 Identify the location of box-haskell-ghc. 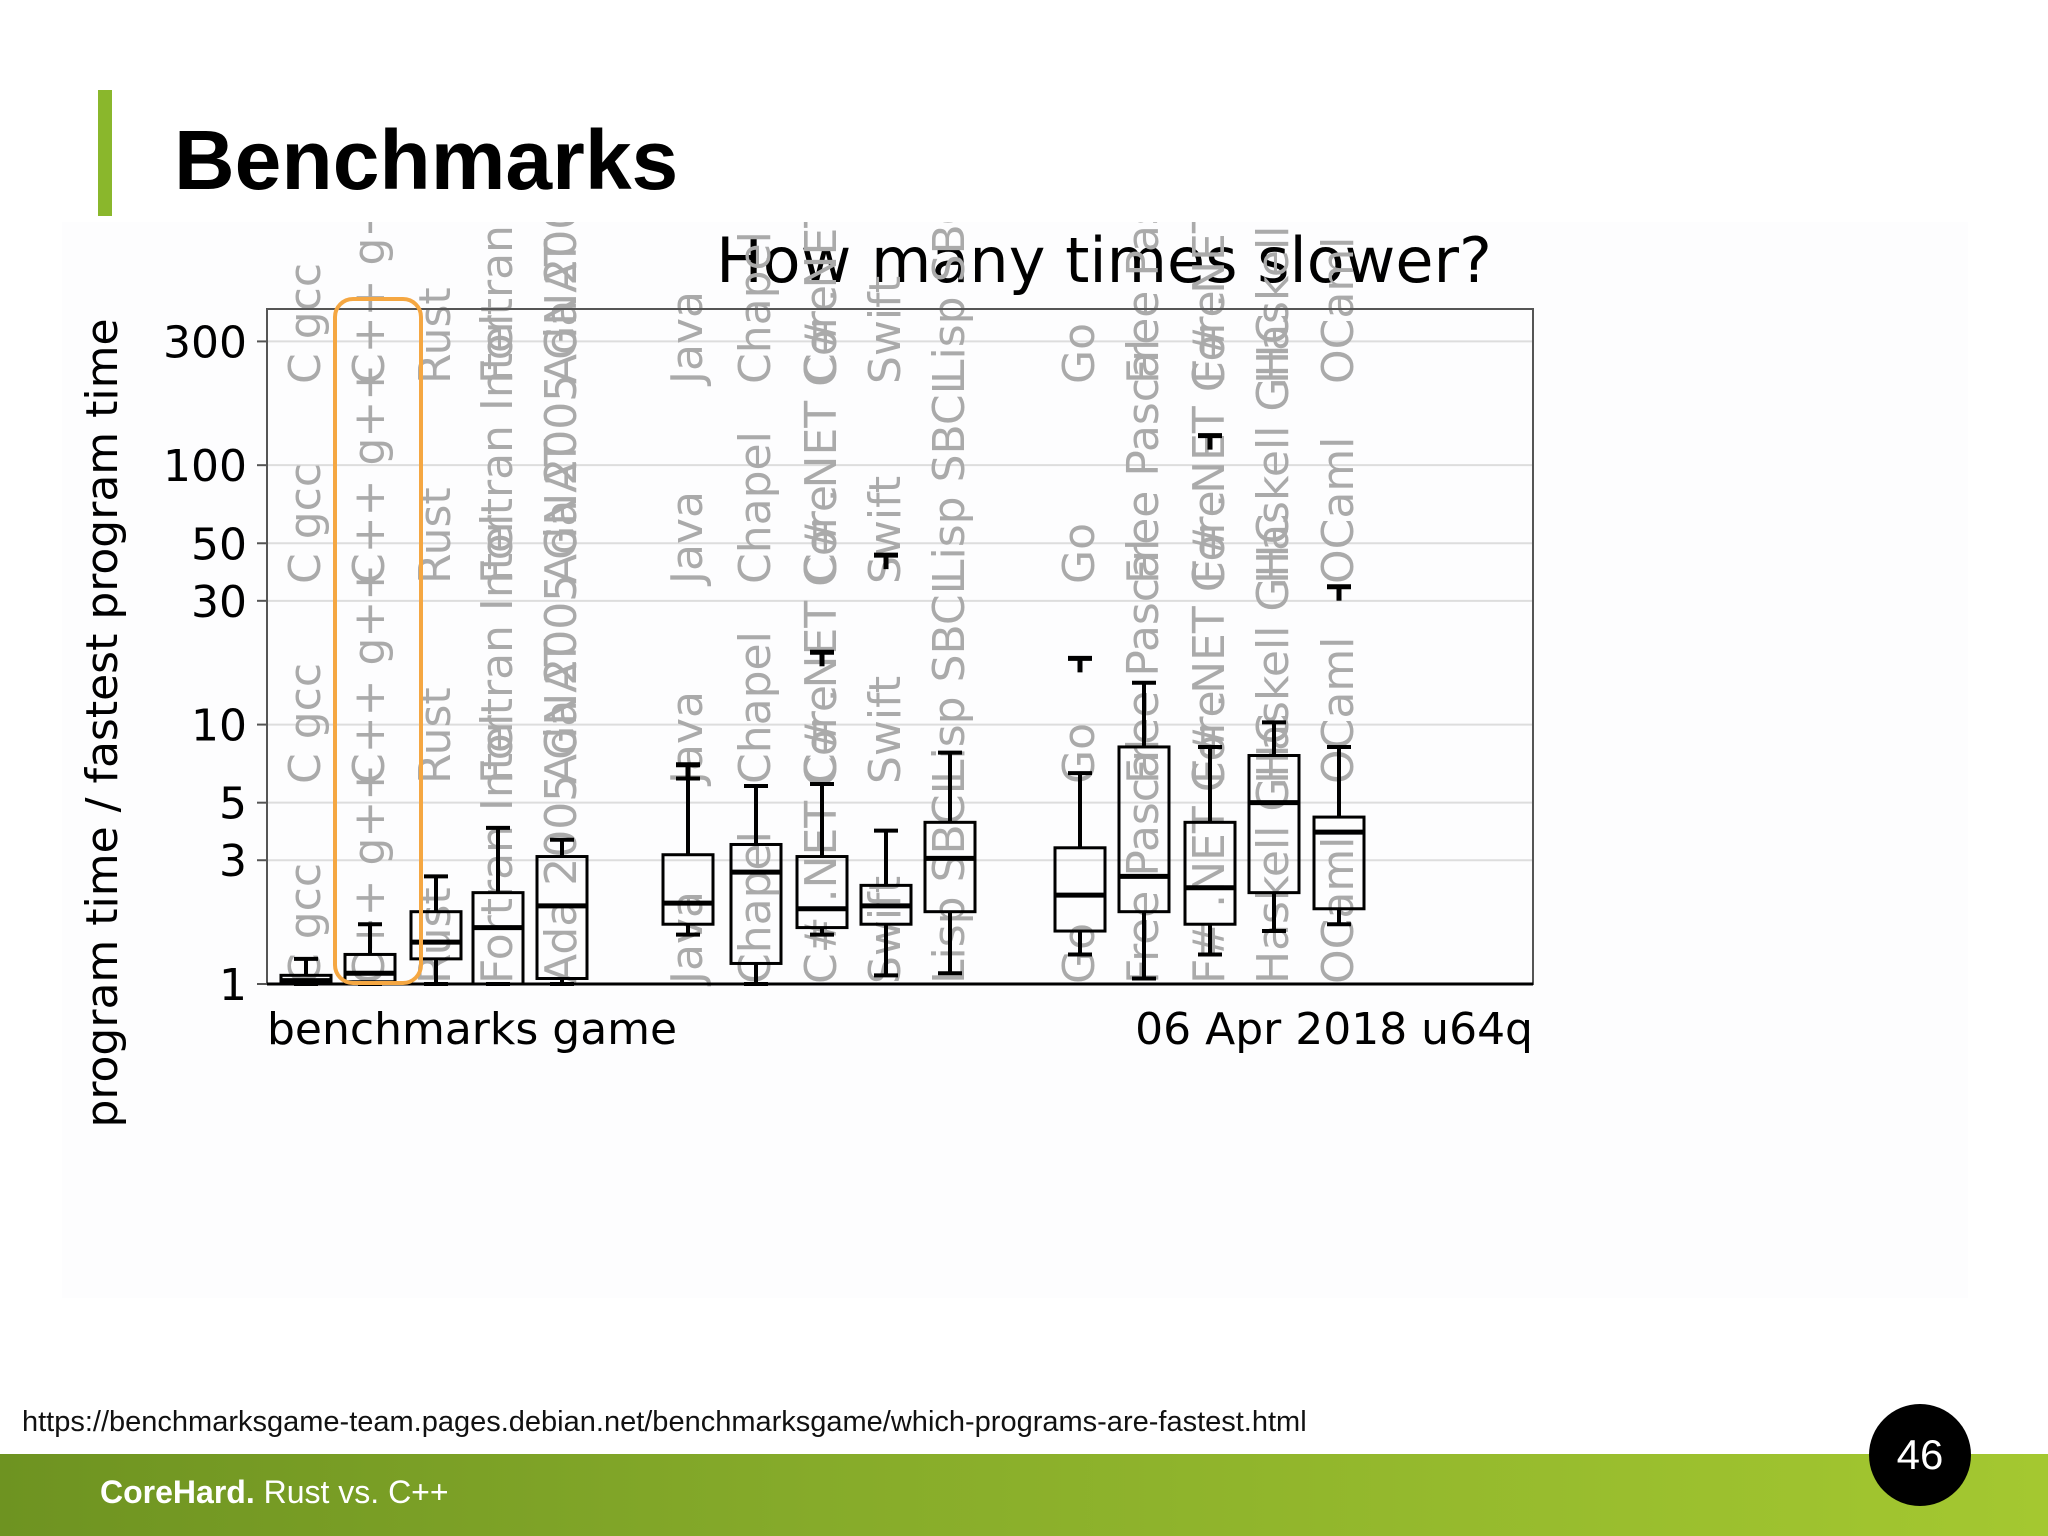
(1274, 827).